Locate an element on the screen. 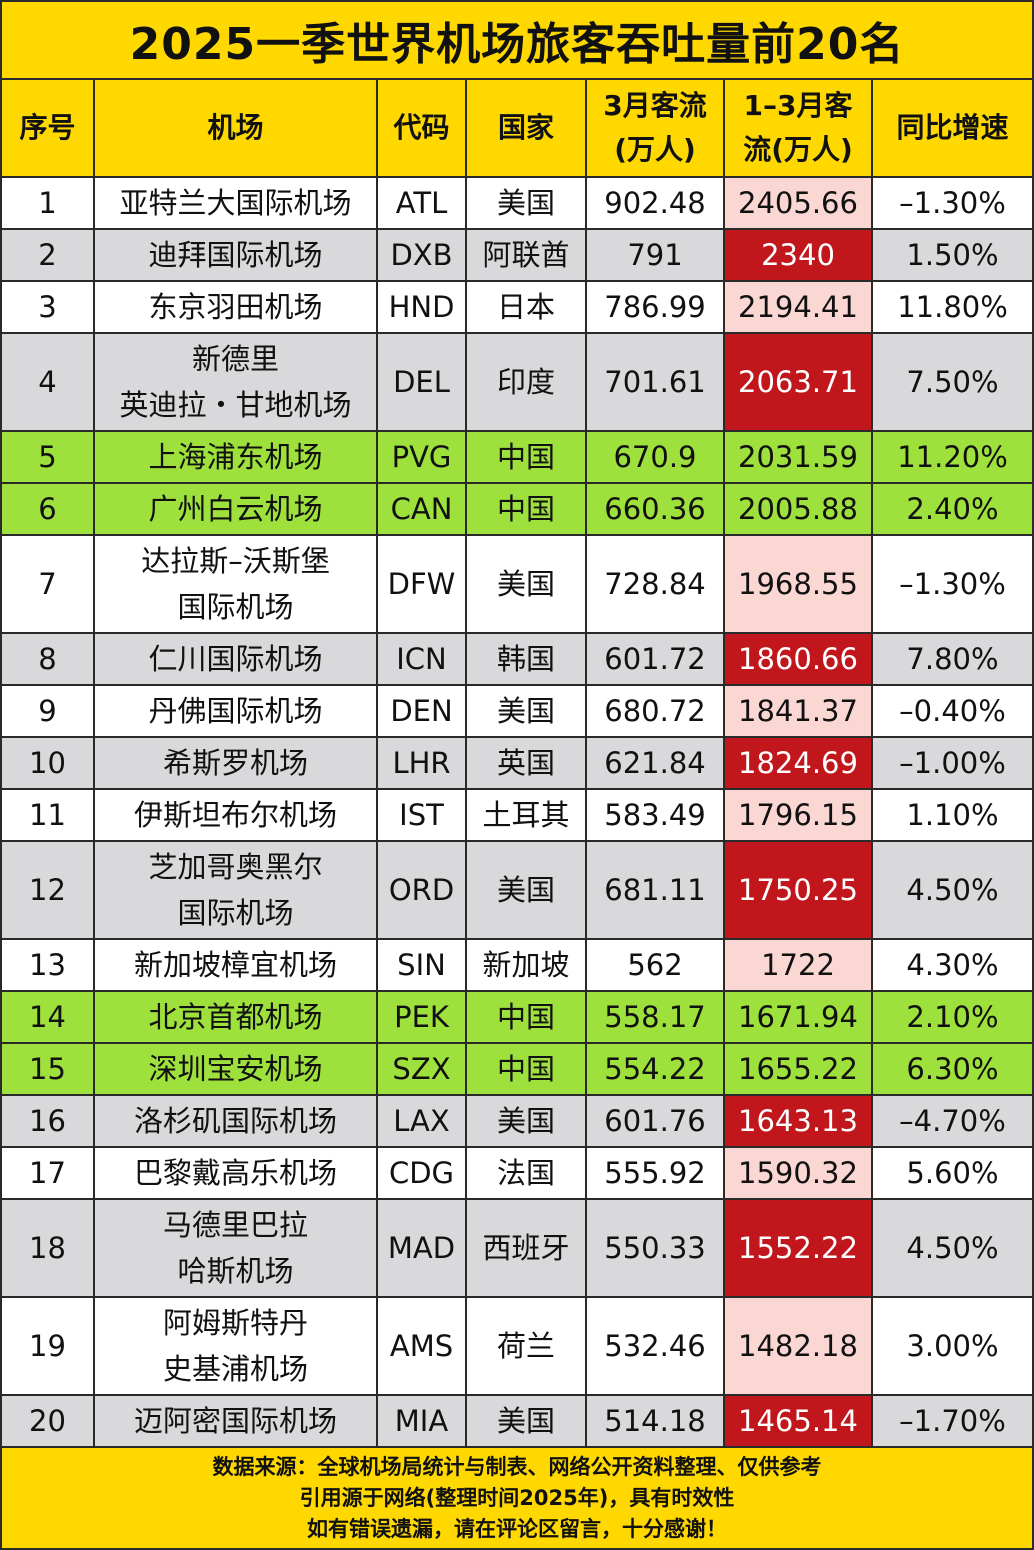  airport-cell: 新加坡樟宜机场 is located at coordinates (235, 965).